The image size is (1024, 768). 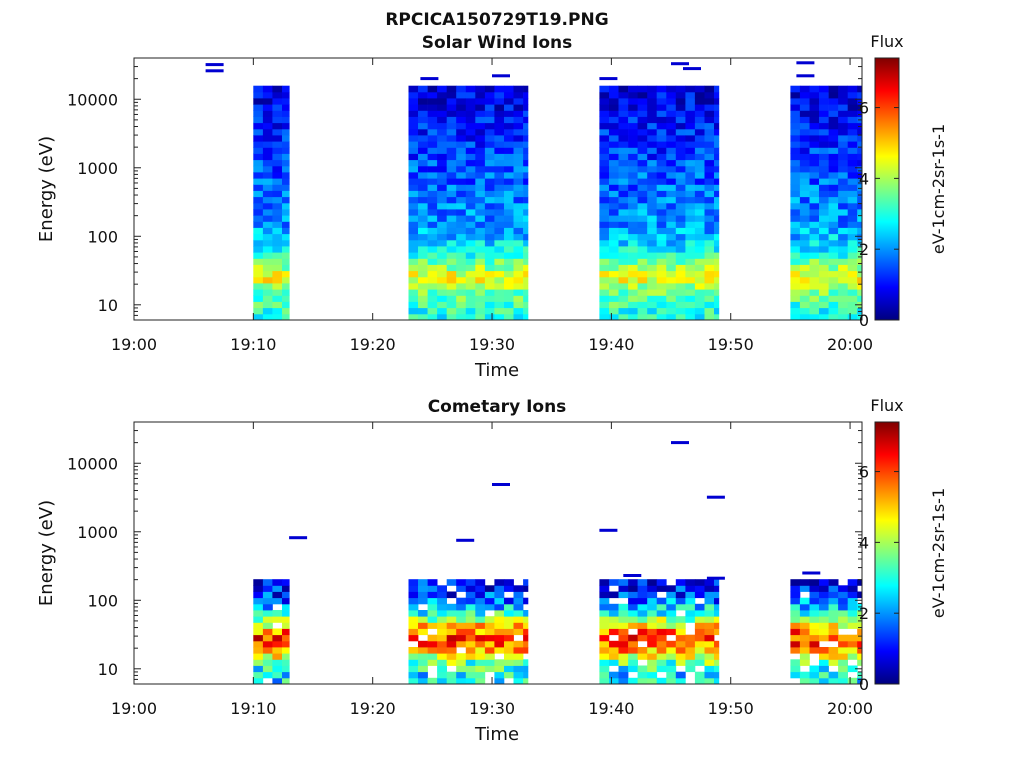 What do you see at coordinates (108, 669) in the screenshot?
I see `y-tick-label: 10` at bounding box center [108, 669].